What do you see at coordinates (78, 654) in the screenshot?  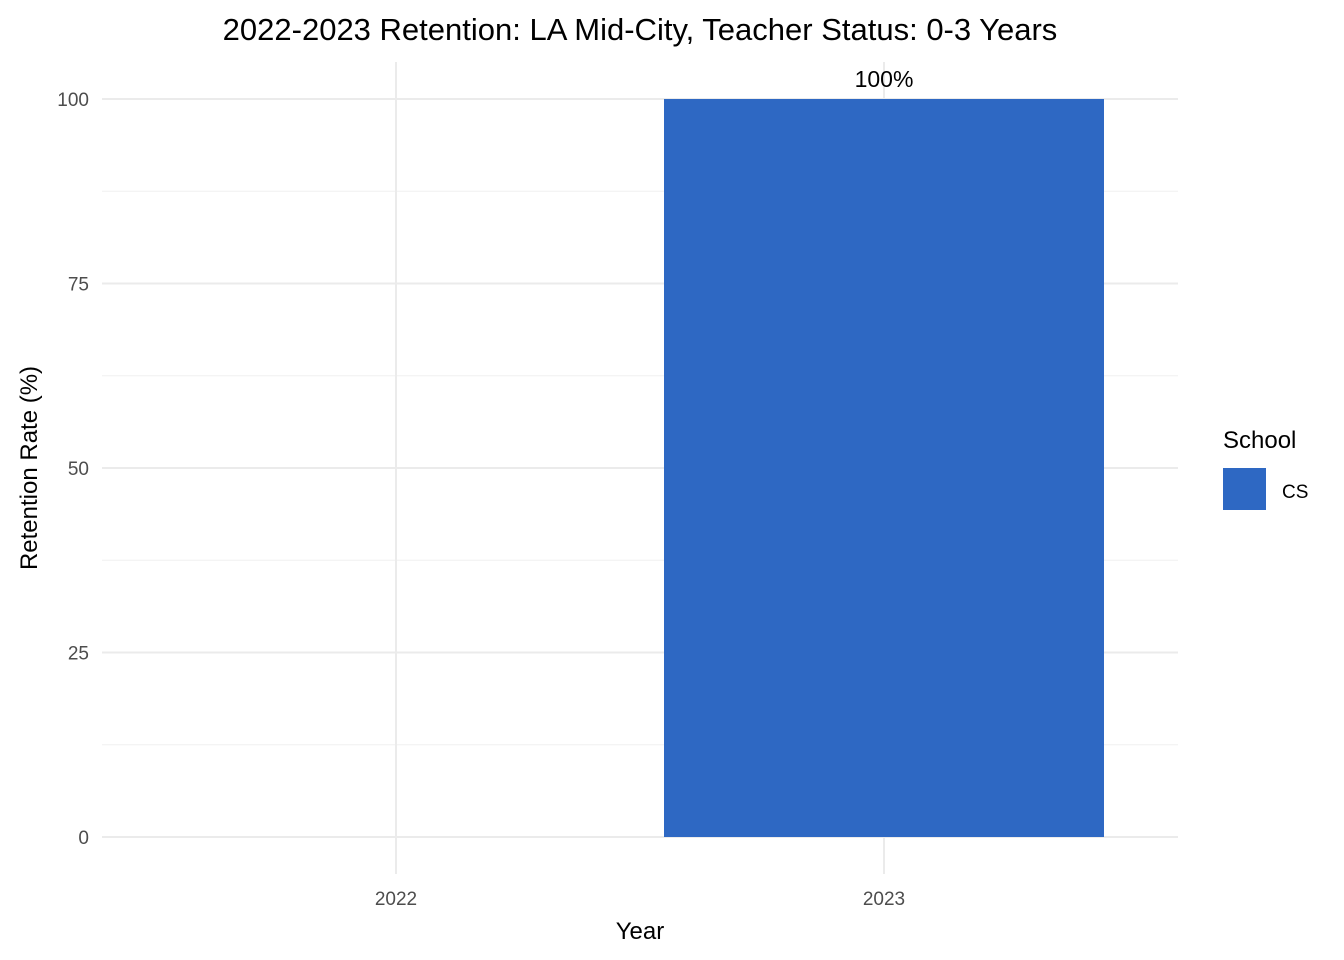 I see `y-tick-label: 25` at bounding box center [78, 654].